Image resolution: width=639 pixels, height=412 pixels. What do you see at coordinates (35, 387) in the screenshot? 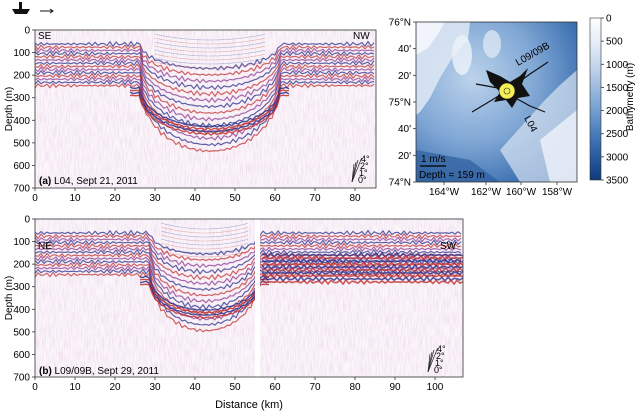
I see `panel-b-x-tick-label: 0` at bounding box center [35, 387].